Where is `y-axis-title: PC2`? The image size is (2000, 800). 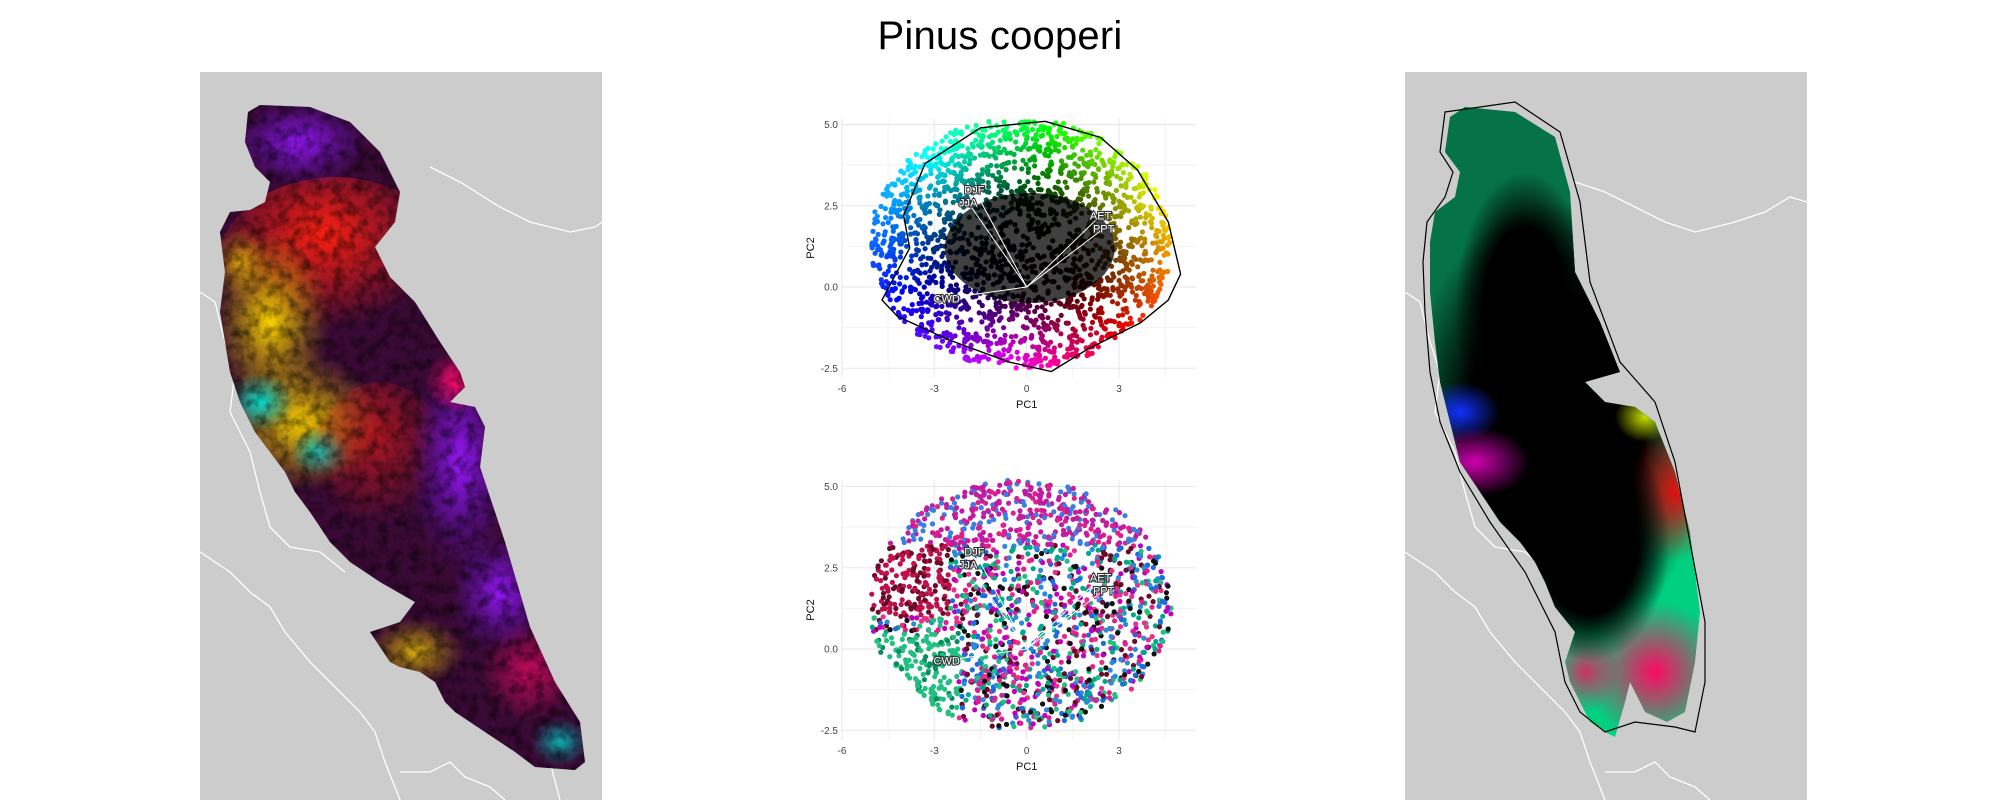
y-axis-title: PC2 is located at coordinates (811, 247).